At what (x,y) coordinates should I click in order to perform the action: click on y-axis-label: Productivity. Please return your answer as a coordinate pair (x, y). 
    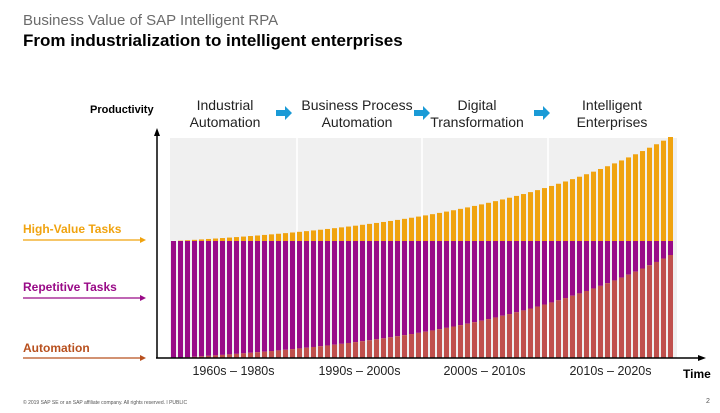
    Looking at the image, I should click on (122, 110).